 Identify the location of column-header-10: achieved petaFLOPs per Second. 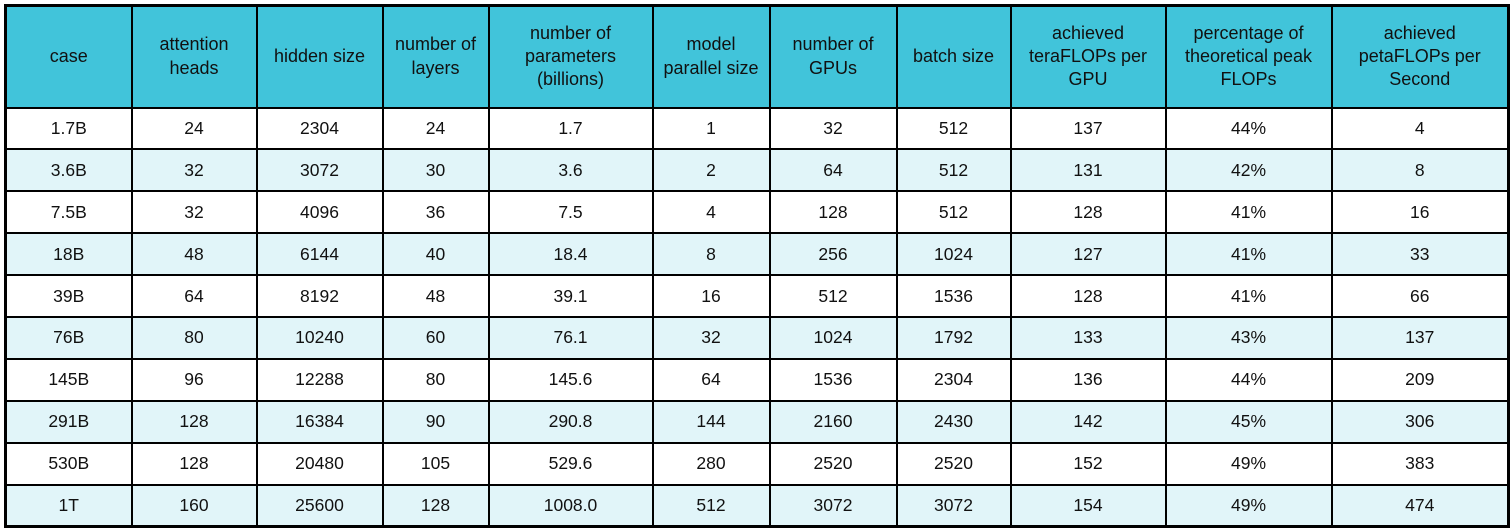
(1420, 56).